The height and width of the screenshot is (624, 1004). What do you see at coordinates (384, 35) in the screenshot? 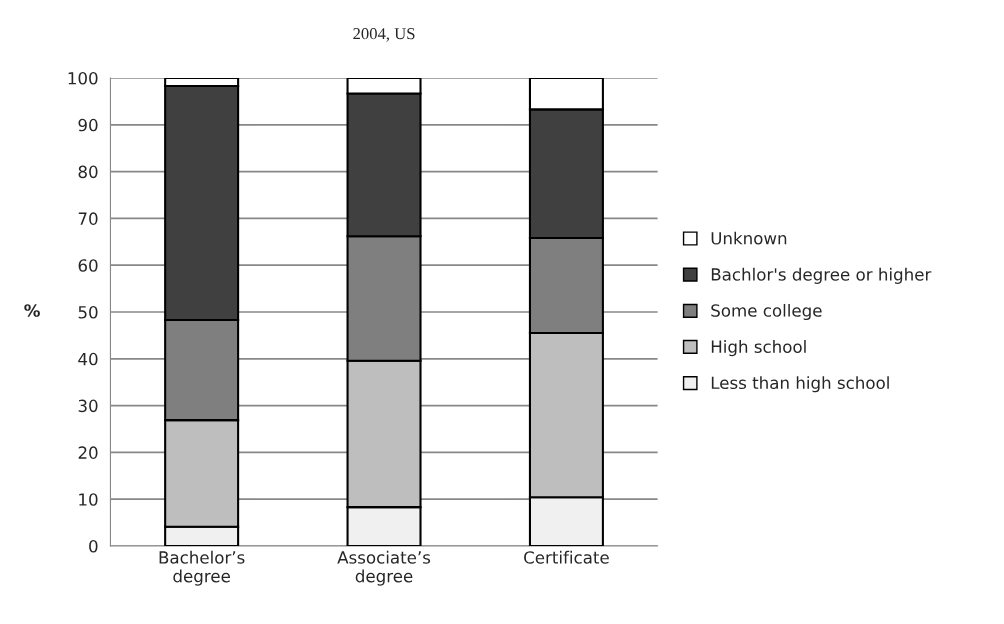
I see `chart-title: 2004, US` at bounding box center [384, 35].